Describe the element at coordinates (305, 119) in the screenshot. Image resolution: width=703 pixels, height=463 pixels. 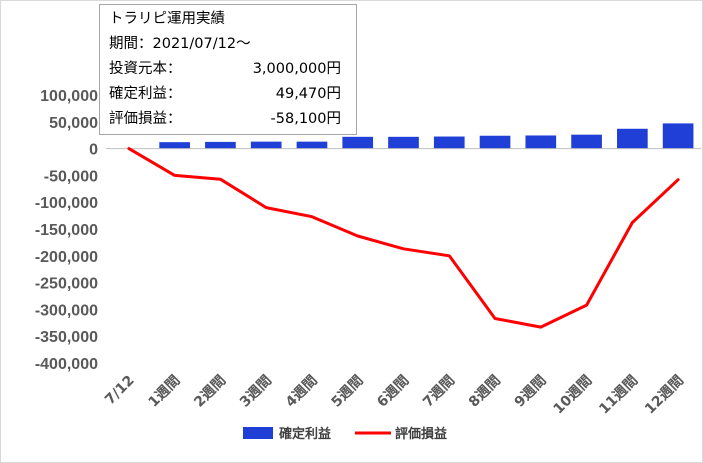
I see `unrealized-value: -58,100円` at that location.